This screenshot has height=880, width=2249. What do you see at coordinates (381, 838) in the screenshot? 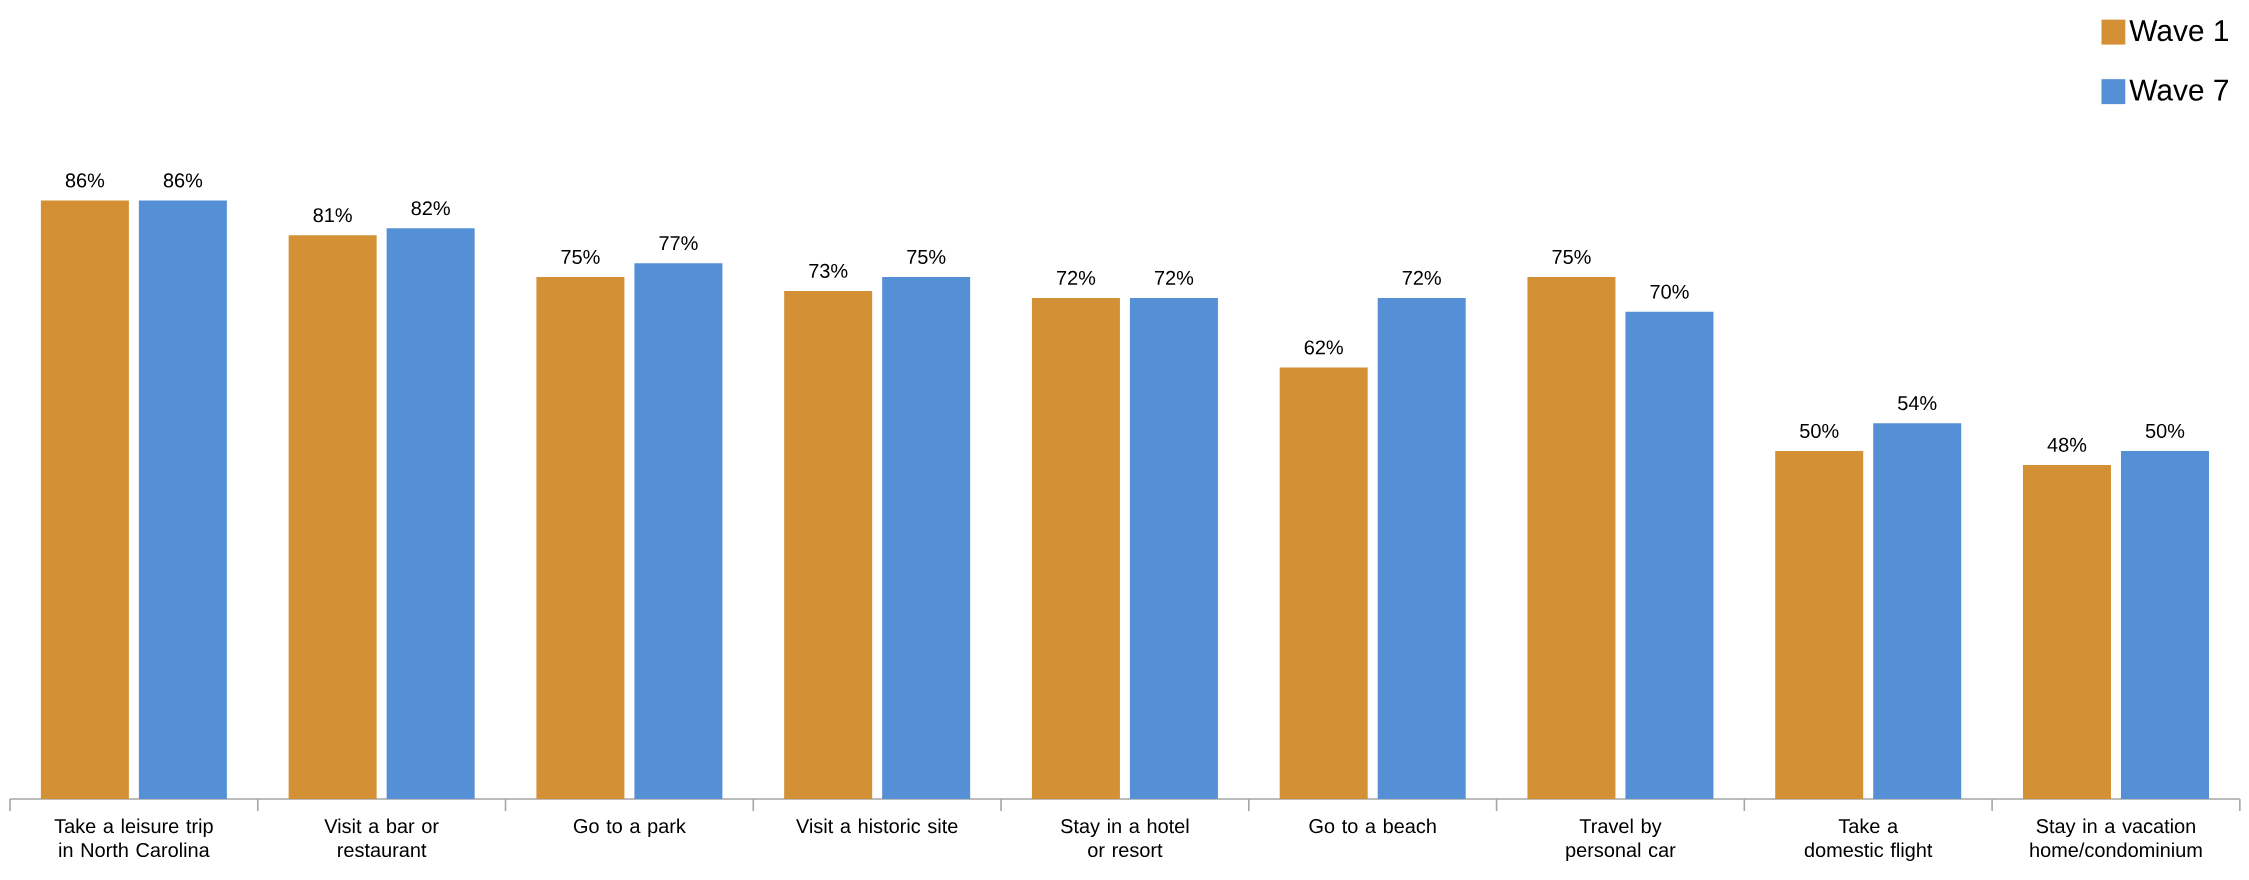
I see `x-tick-label: Visit a bar or restaurant` at bounding box center [381, 838].